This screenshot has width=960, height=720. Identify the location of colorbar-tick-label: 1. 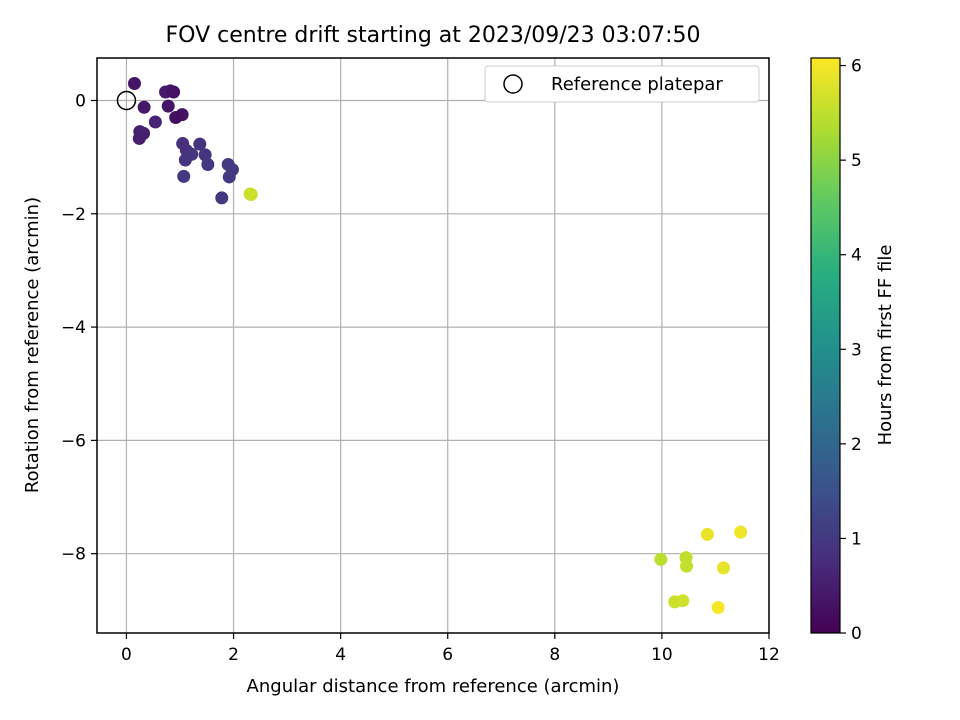
(856, 539).